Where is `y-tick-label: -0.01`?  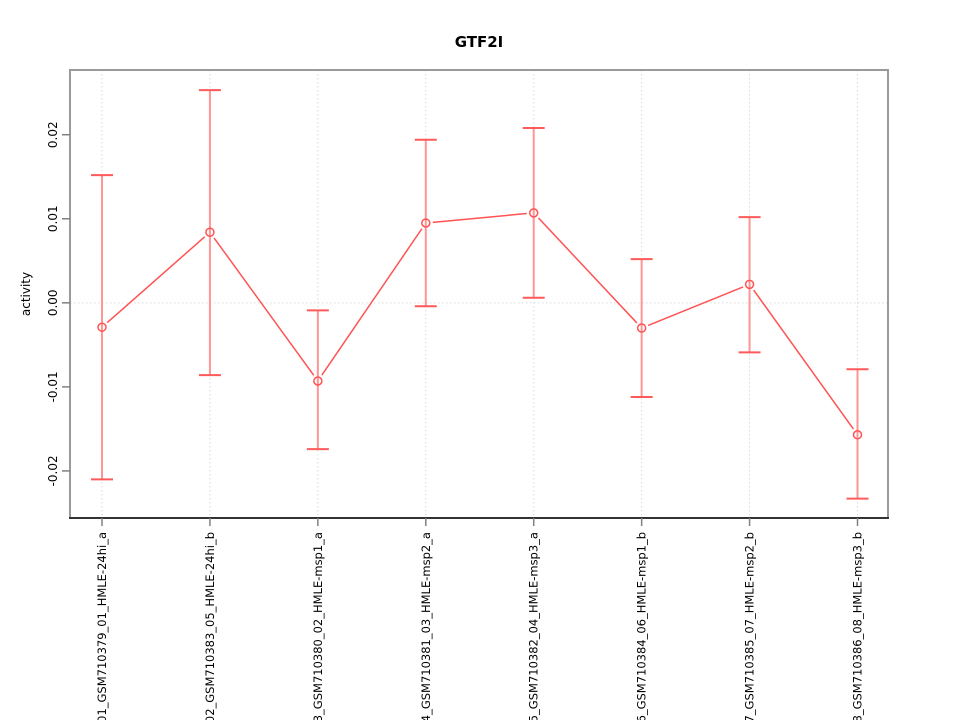 y-tick-label: -0.01 is located at coordinates (53, 386).